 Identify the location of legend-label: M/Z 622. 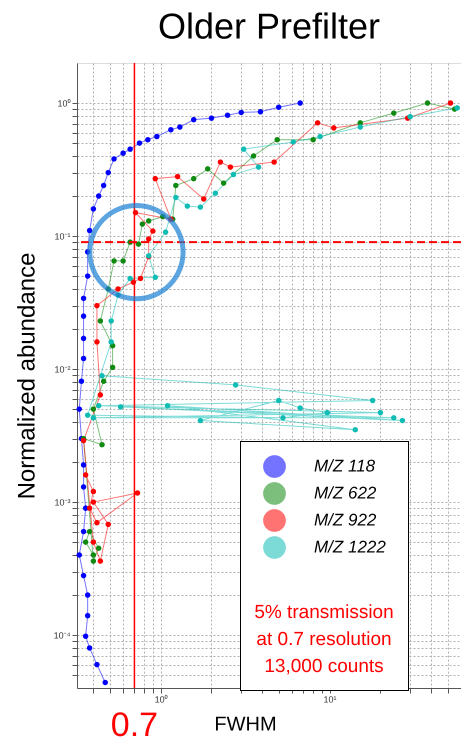
(345, 493).